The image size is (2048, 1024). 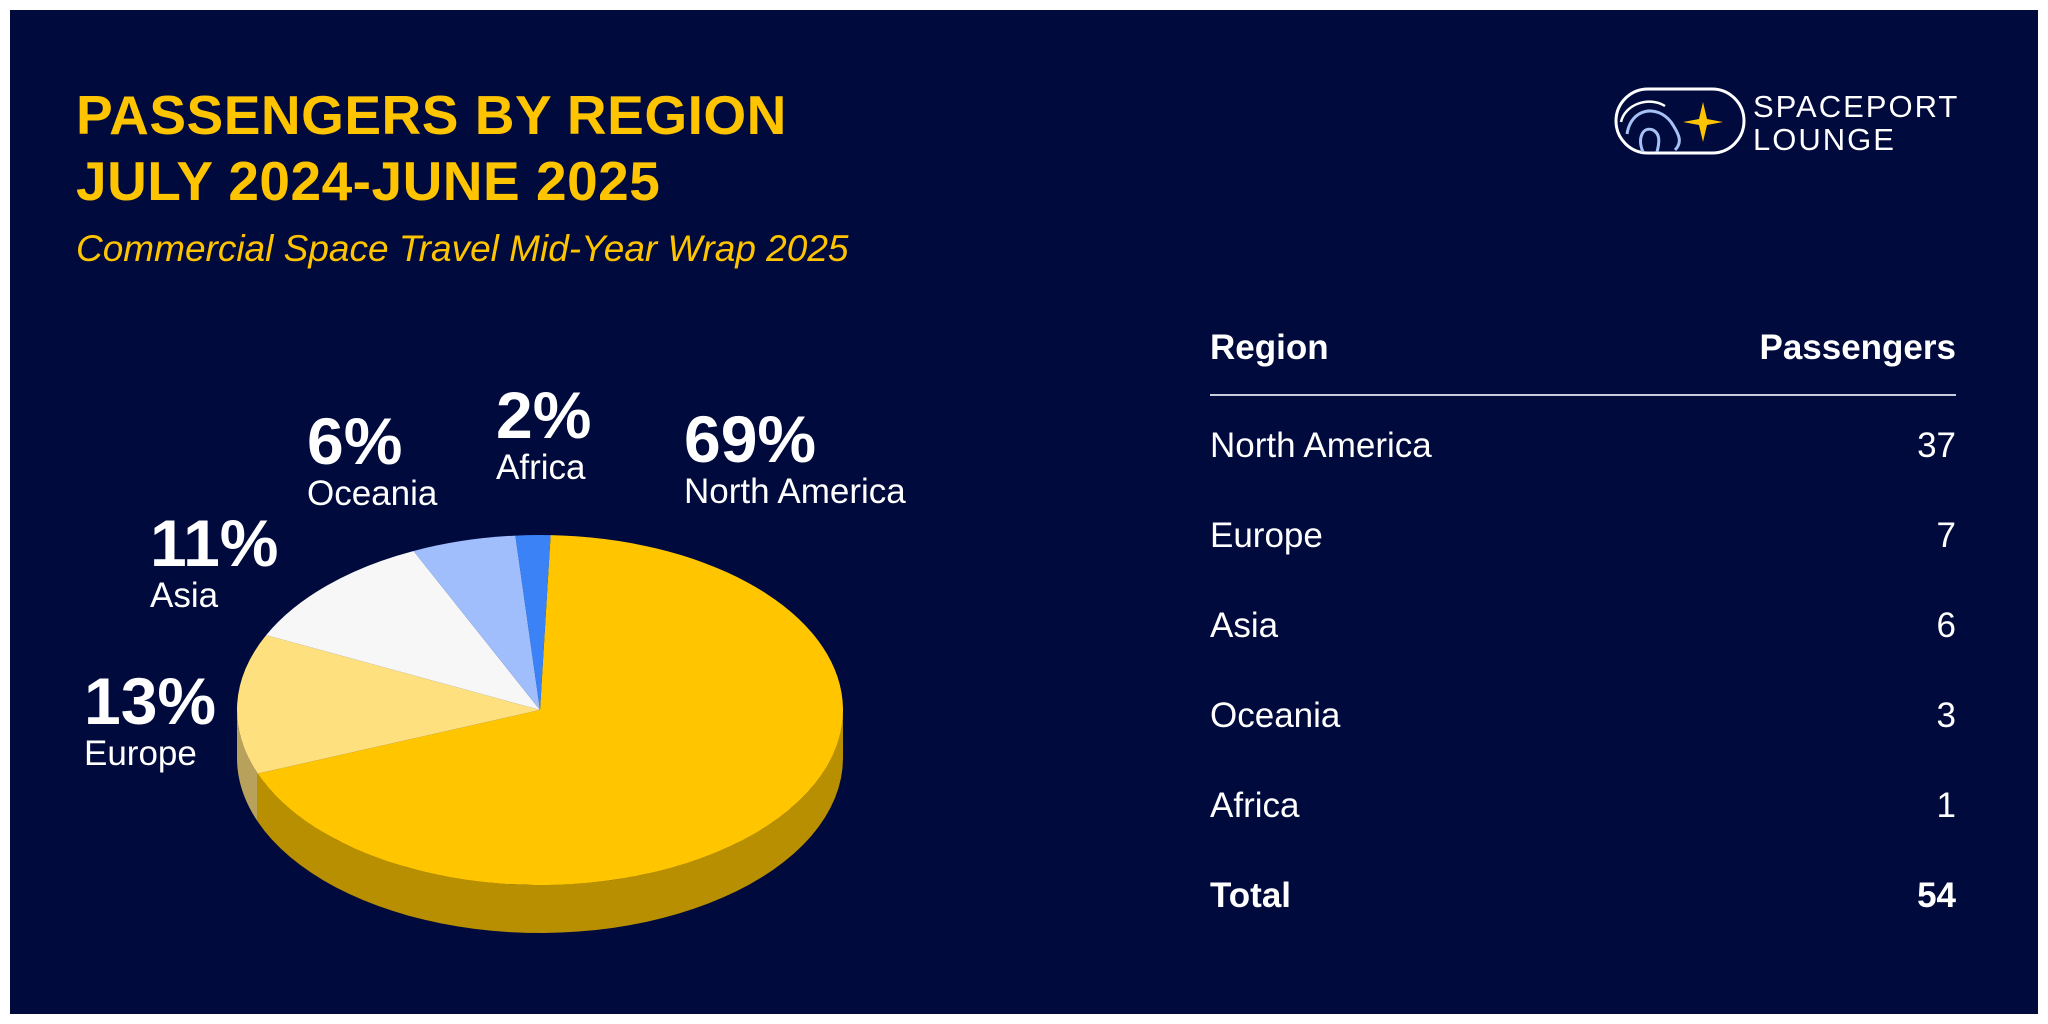 I want to click on row-region: North America, so click(x=1321, y=445).